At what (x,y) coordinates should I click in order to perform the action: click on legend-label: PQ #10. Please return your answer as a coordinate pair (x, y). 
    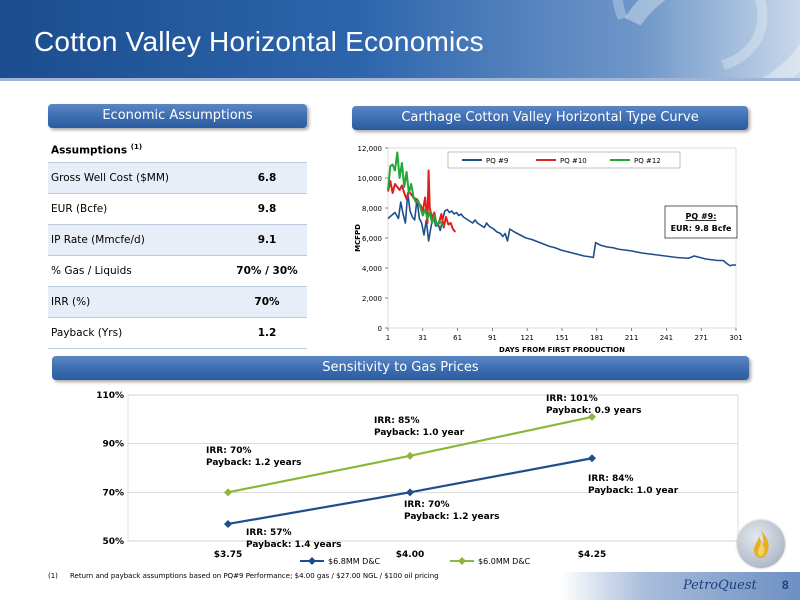
    Looking at the image, I should click on (573, 161).